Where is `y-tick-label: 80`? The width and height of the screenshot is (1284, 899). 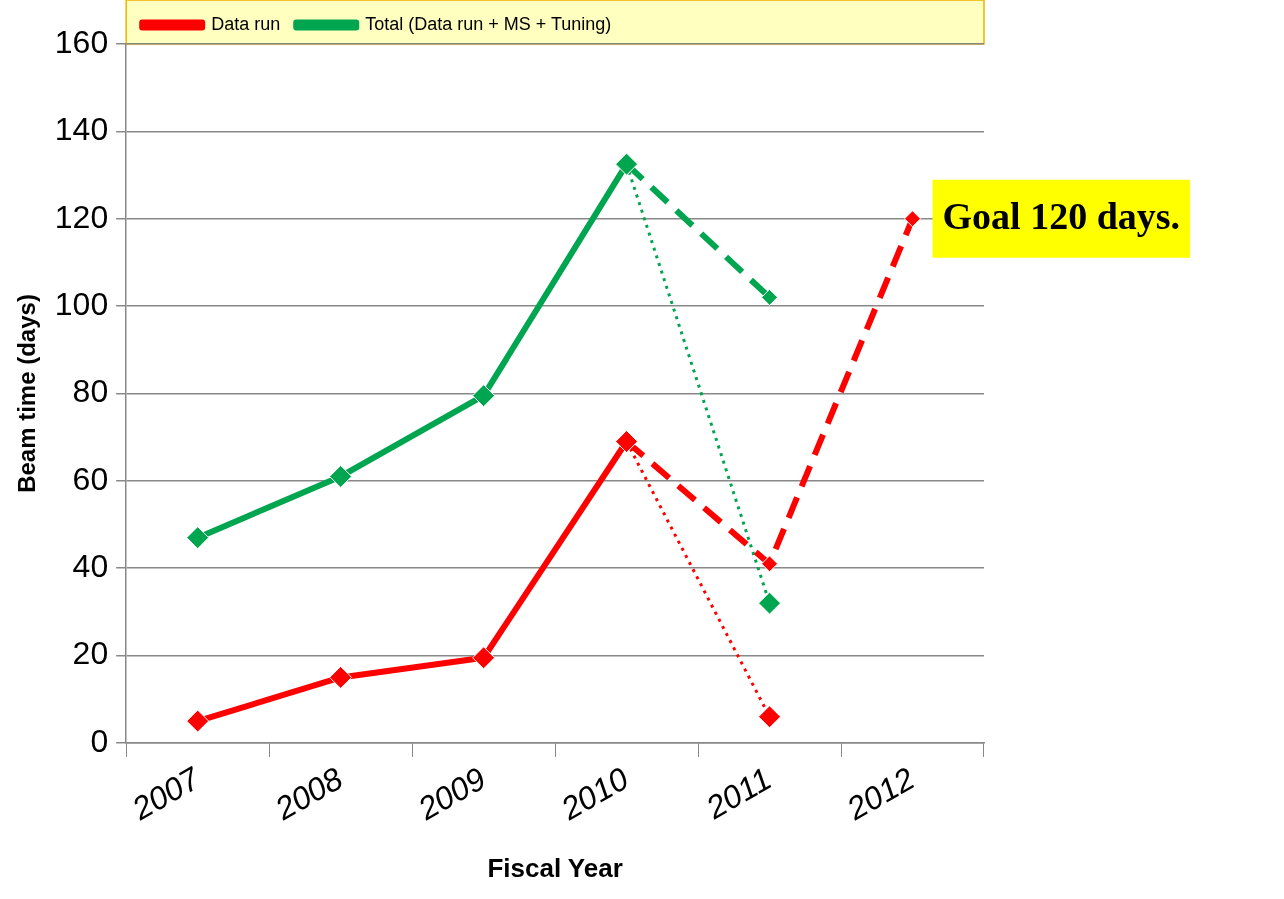
y-tick-label: 80 is located at coordinates (90, 391).